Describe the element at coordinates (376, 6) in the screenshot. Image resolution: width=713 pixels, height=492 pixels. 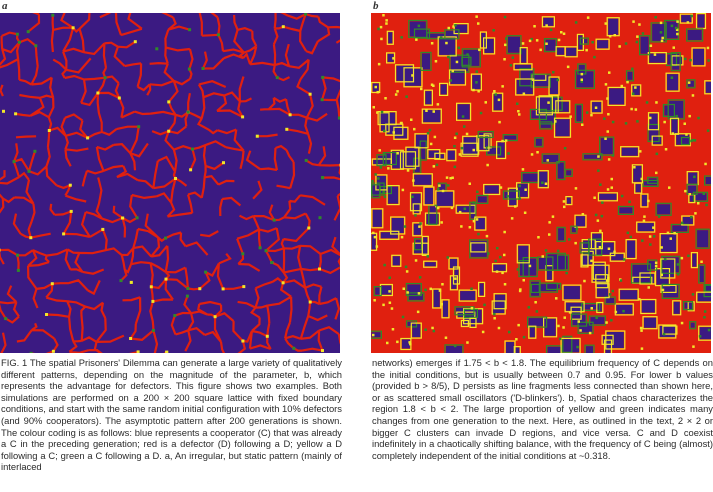
I see `panel-b-label: b` at that location.